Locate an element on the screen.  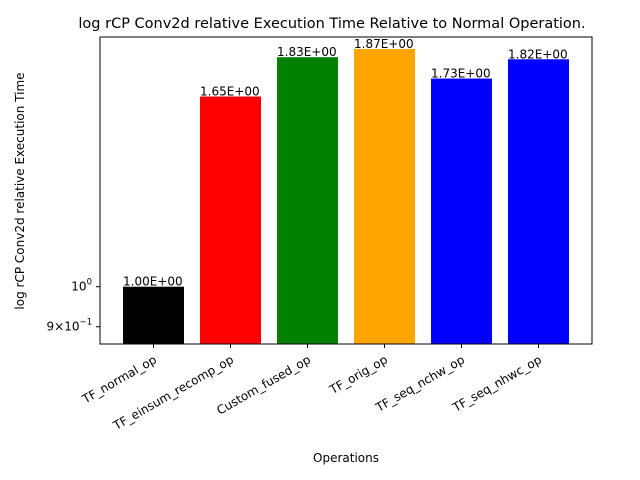
x-axis-label: Operations is located at coordinates (346, 458).